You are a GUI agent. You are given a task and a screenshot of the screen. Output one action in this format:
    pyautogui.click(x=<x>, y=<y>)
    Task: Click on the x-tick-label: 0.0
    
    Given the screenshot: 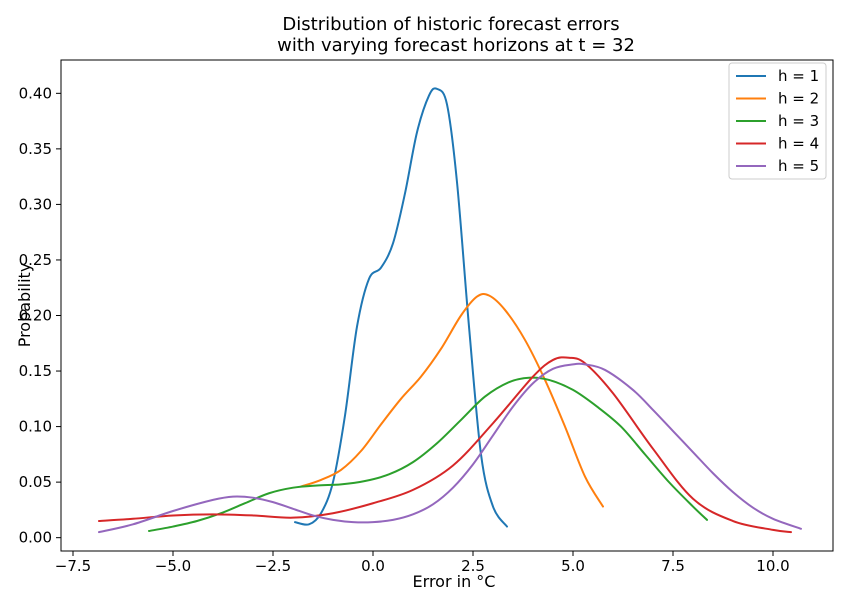 What is the action you would take?
    pyautogui.click(x=373, y=566)
    